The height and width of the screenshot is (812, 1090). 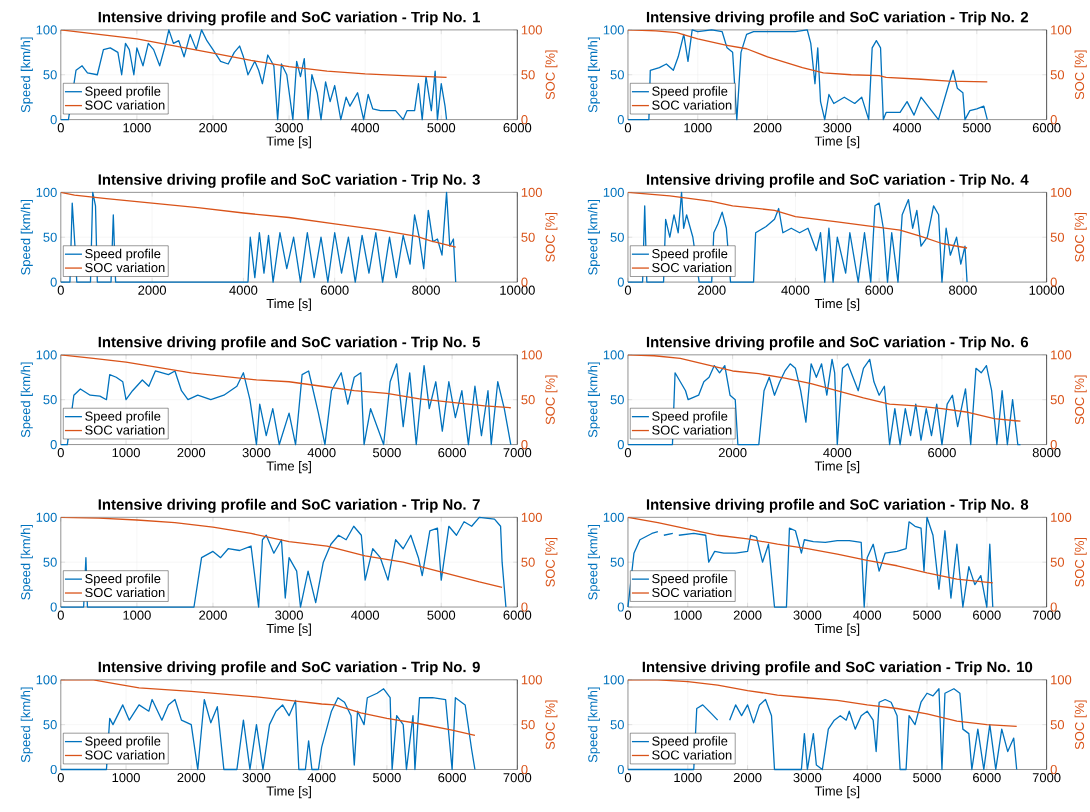 I want to click on chart-title: Intensive driving profile and SoC variation - Trip No. 7, so click(x=289, y=505).